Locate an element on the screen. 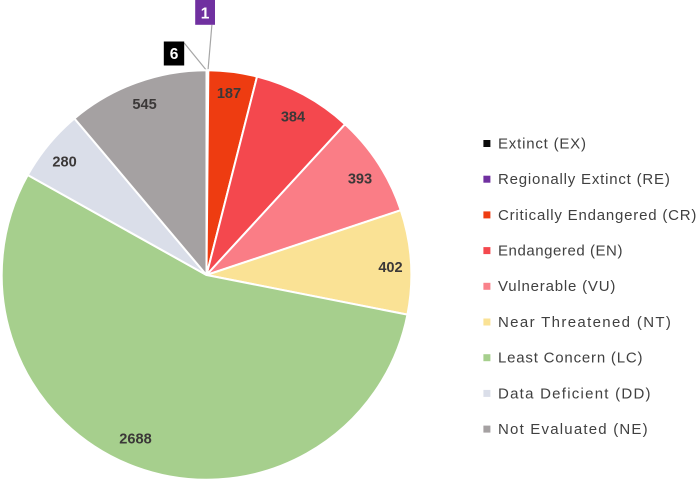 This screenshot has width=700, height=484. svg-text: Critically Endangered (CR) is located at coordinates (597, 215).